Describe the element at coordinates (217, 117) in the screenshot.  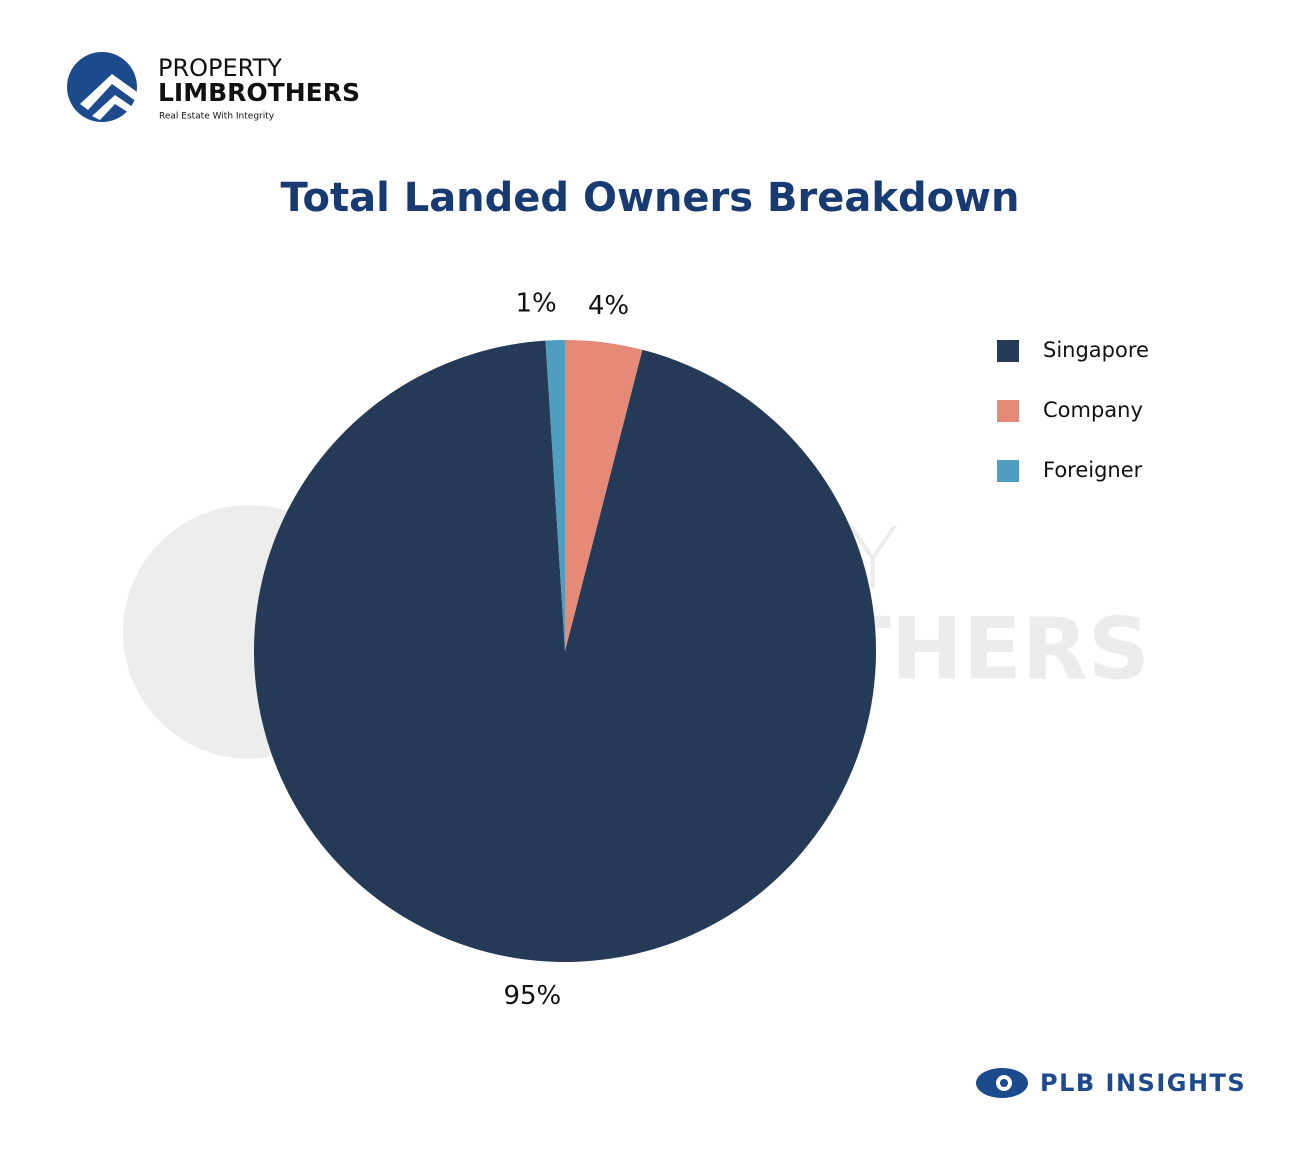
I see `logo-tagline: Real Estate With Integrity` at that location.